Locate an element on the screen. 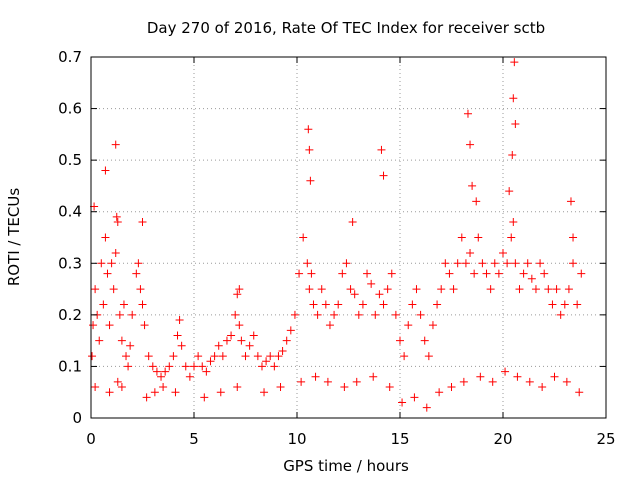  y-tick-label: 0.2 is located at coordinates (70, 315).